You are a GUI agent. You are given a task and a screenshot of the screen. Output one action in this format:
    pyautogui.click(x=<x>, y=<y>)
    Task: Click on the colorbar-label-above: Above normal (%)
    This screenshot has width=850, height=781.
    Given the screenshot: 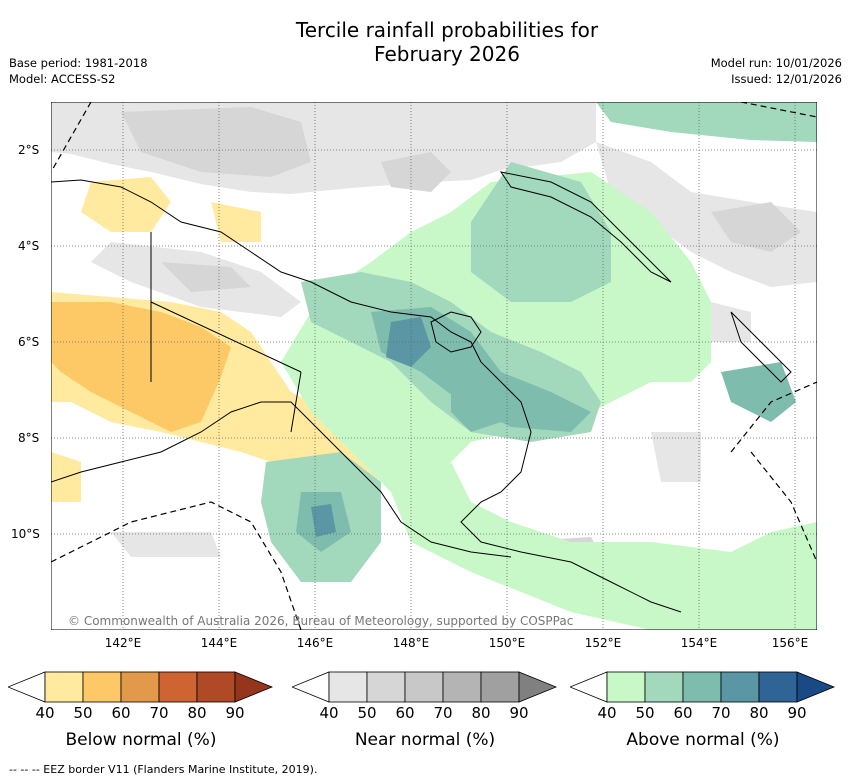 What is the action you would take?
    pyautogui.click(x=703, y=740)
    